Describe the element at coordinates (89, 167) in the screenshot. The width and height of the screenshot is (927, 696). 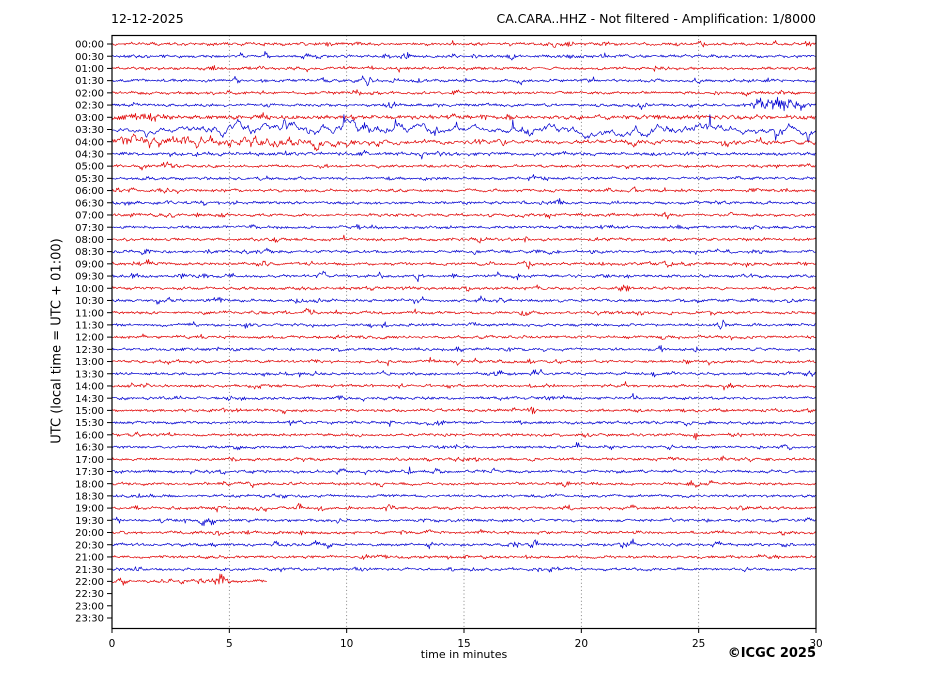
I see `y-tick-label: 05:00` at that location.